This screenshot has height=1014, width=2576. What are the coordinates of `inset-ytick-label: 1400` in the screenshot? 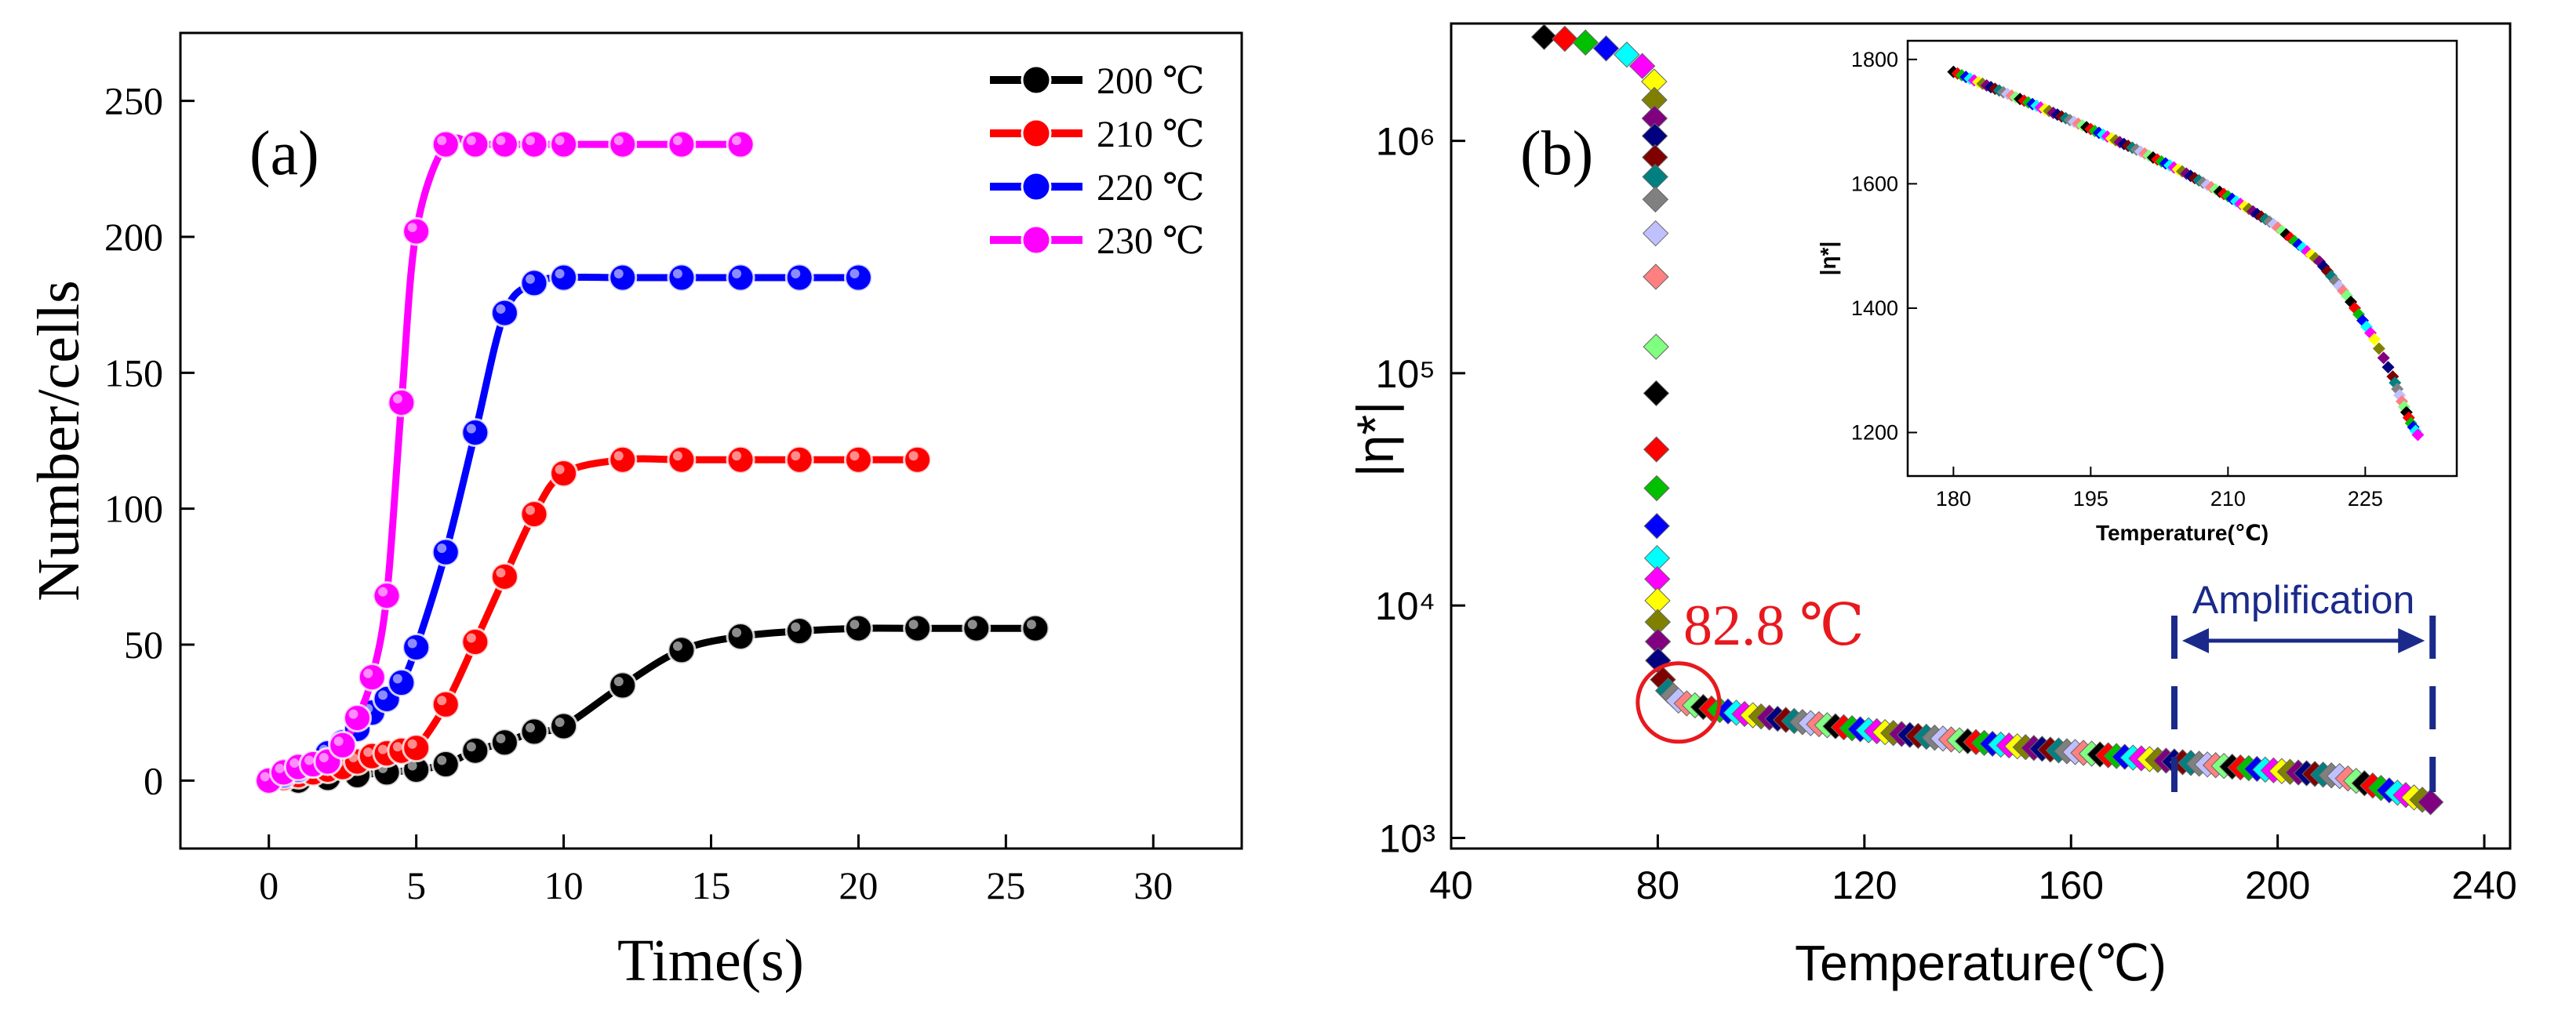 It's located at (1874, 308).